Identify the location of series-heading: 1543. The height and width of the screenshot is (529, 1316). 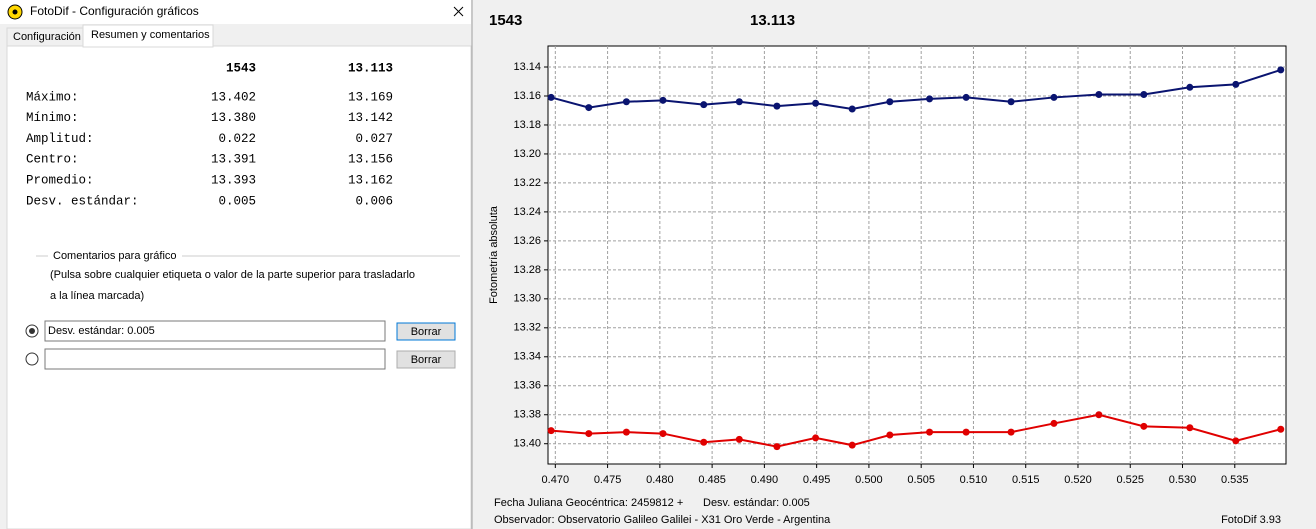
(505, 20).